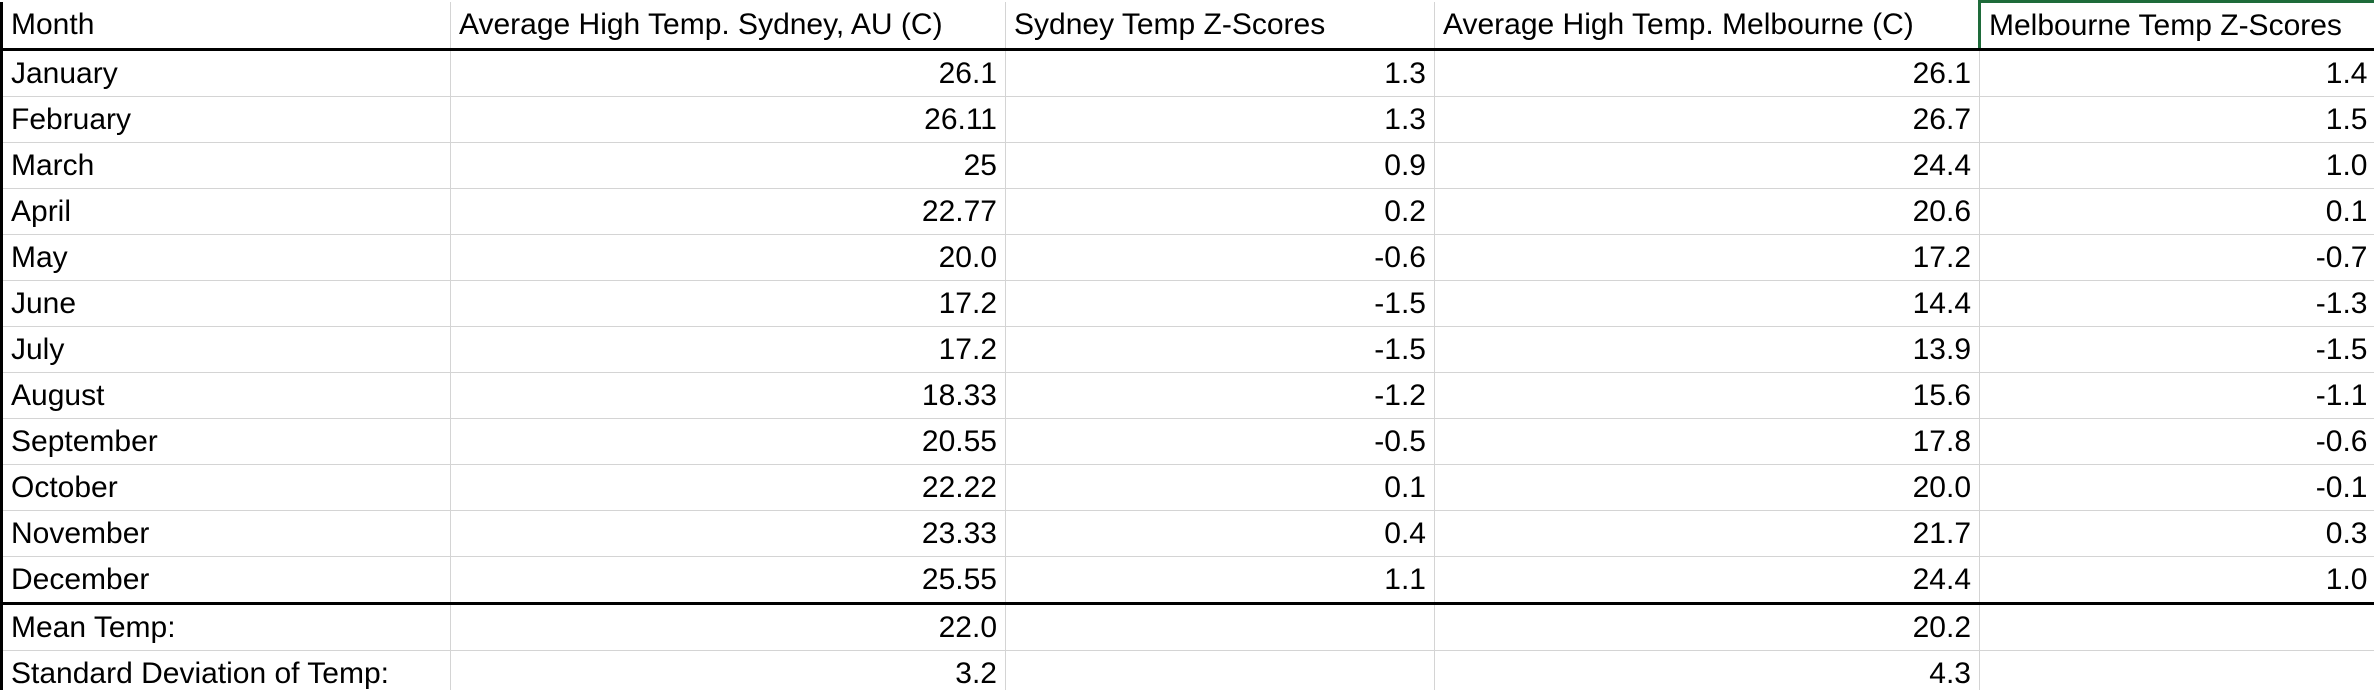 Image resolution: width=2374 pixels, height=690 pixels. What do you see at coordinates (728, 73) in the screenshot?
I see `cell-sydney-temp: 26.1` at bounding box center [728, 73].